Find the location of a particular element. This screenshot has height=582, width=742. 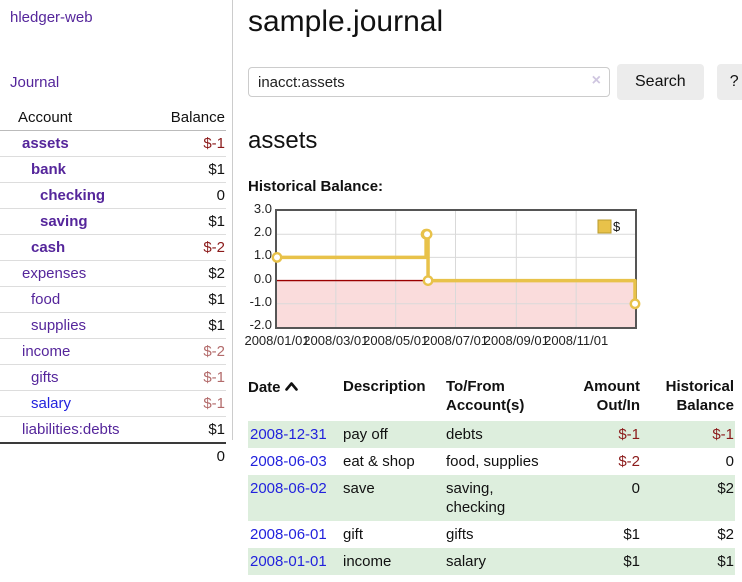

x-axis-tick-label: 2008/07/01 is located at coordinates (455, 340).